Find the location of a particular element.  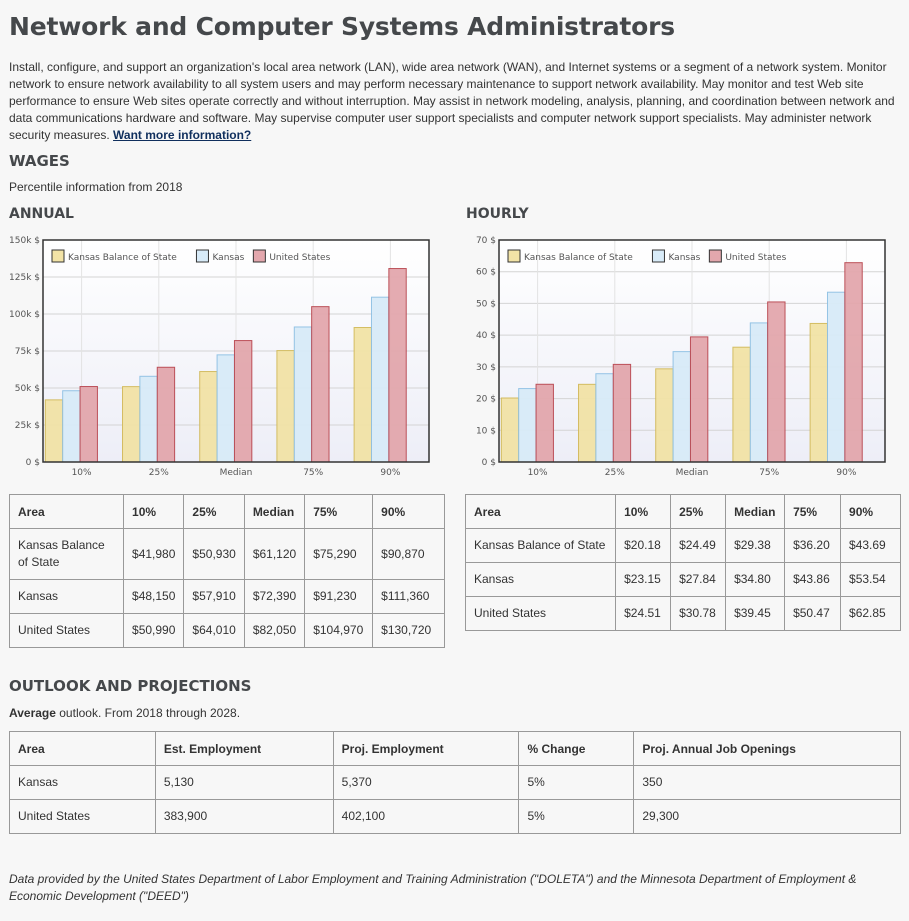

bar-kansas-balance-of-state-median is located at coordinates (664, 415).